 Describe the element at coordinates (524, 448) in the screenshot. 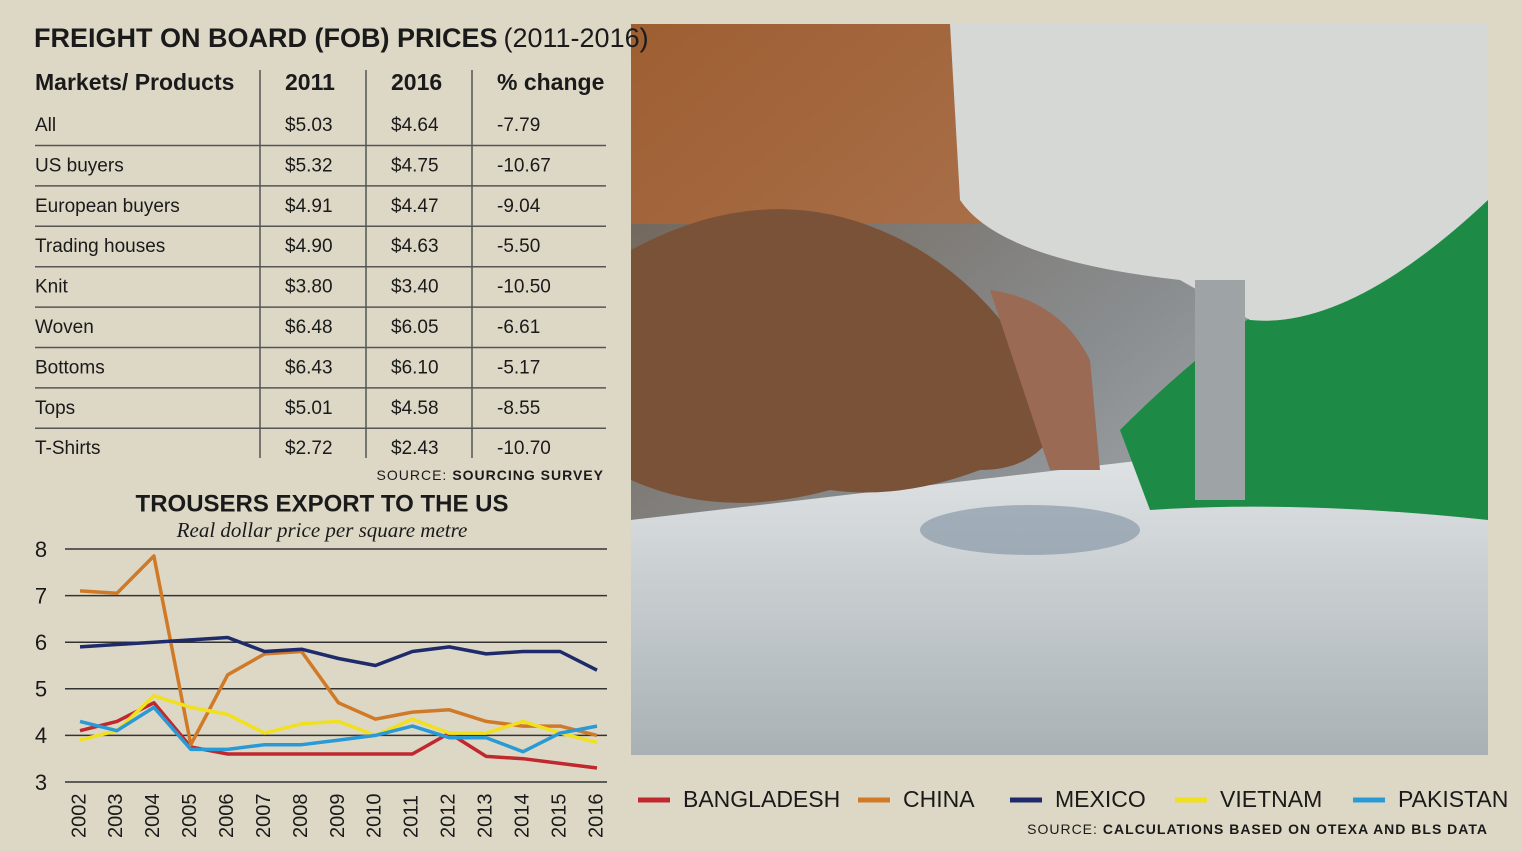

I see `table-cell: -10.70` at that location.